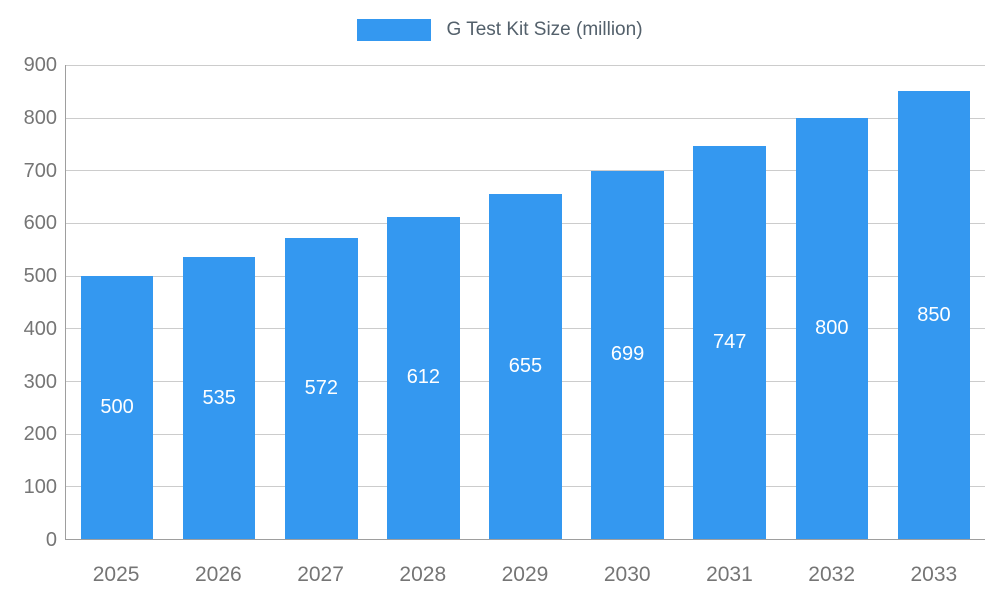 This screenshot has height=600, width=1000. What do you see at coordinates (729, 574) in the screenshot?
I see `x-axis-tick-label: 2031` at bounding box center [729, 574].